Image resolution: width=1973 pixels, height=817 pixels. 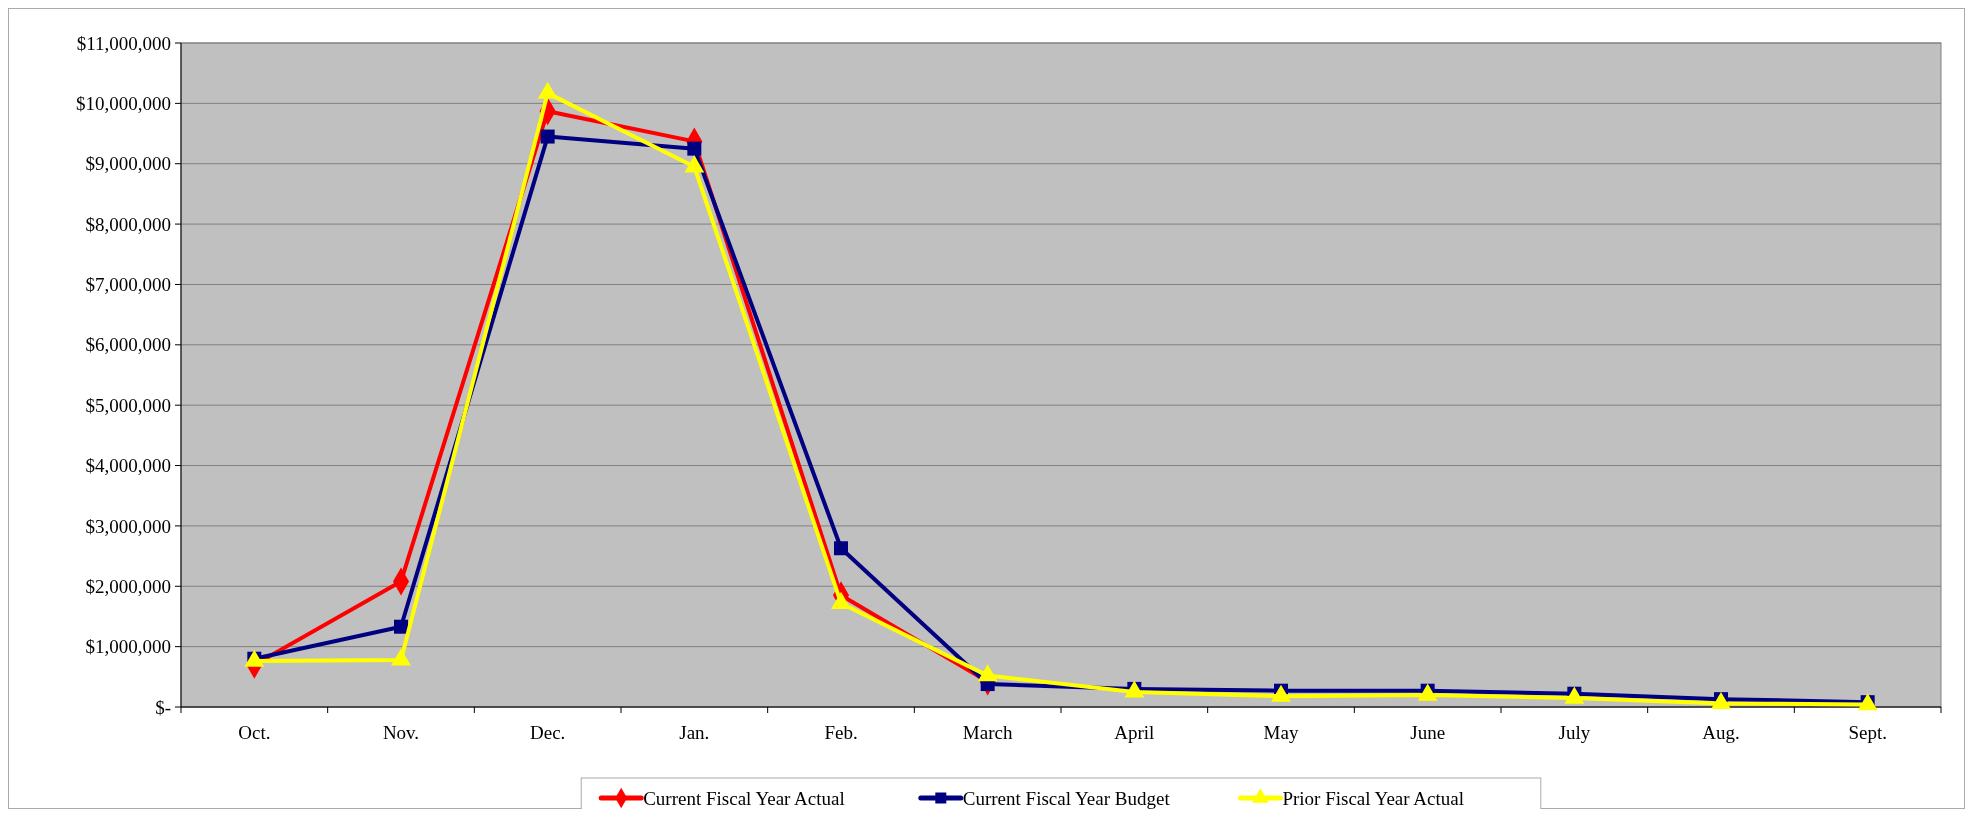 I want to click on x-tick-label: April, so click(x=1134, y=732).